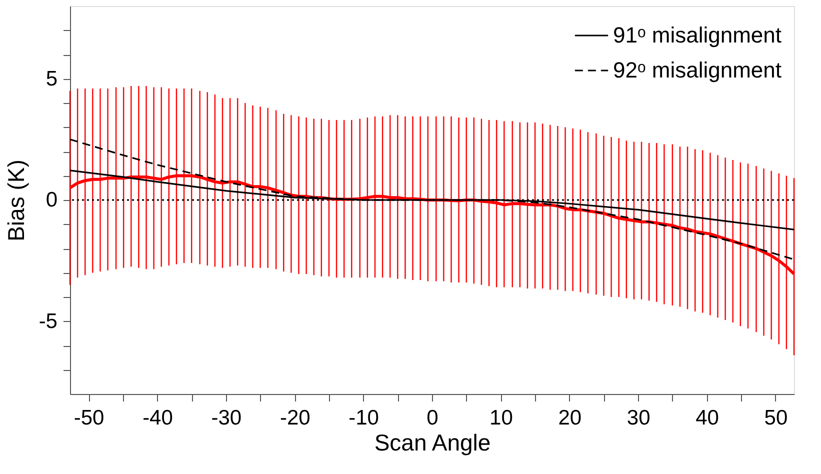  Describe the element at coordinates (638, 418) in the screenshot. I see `x-tick-label: 30` at that location.